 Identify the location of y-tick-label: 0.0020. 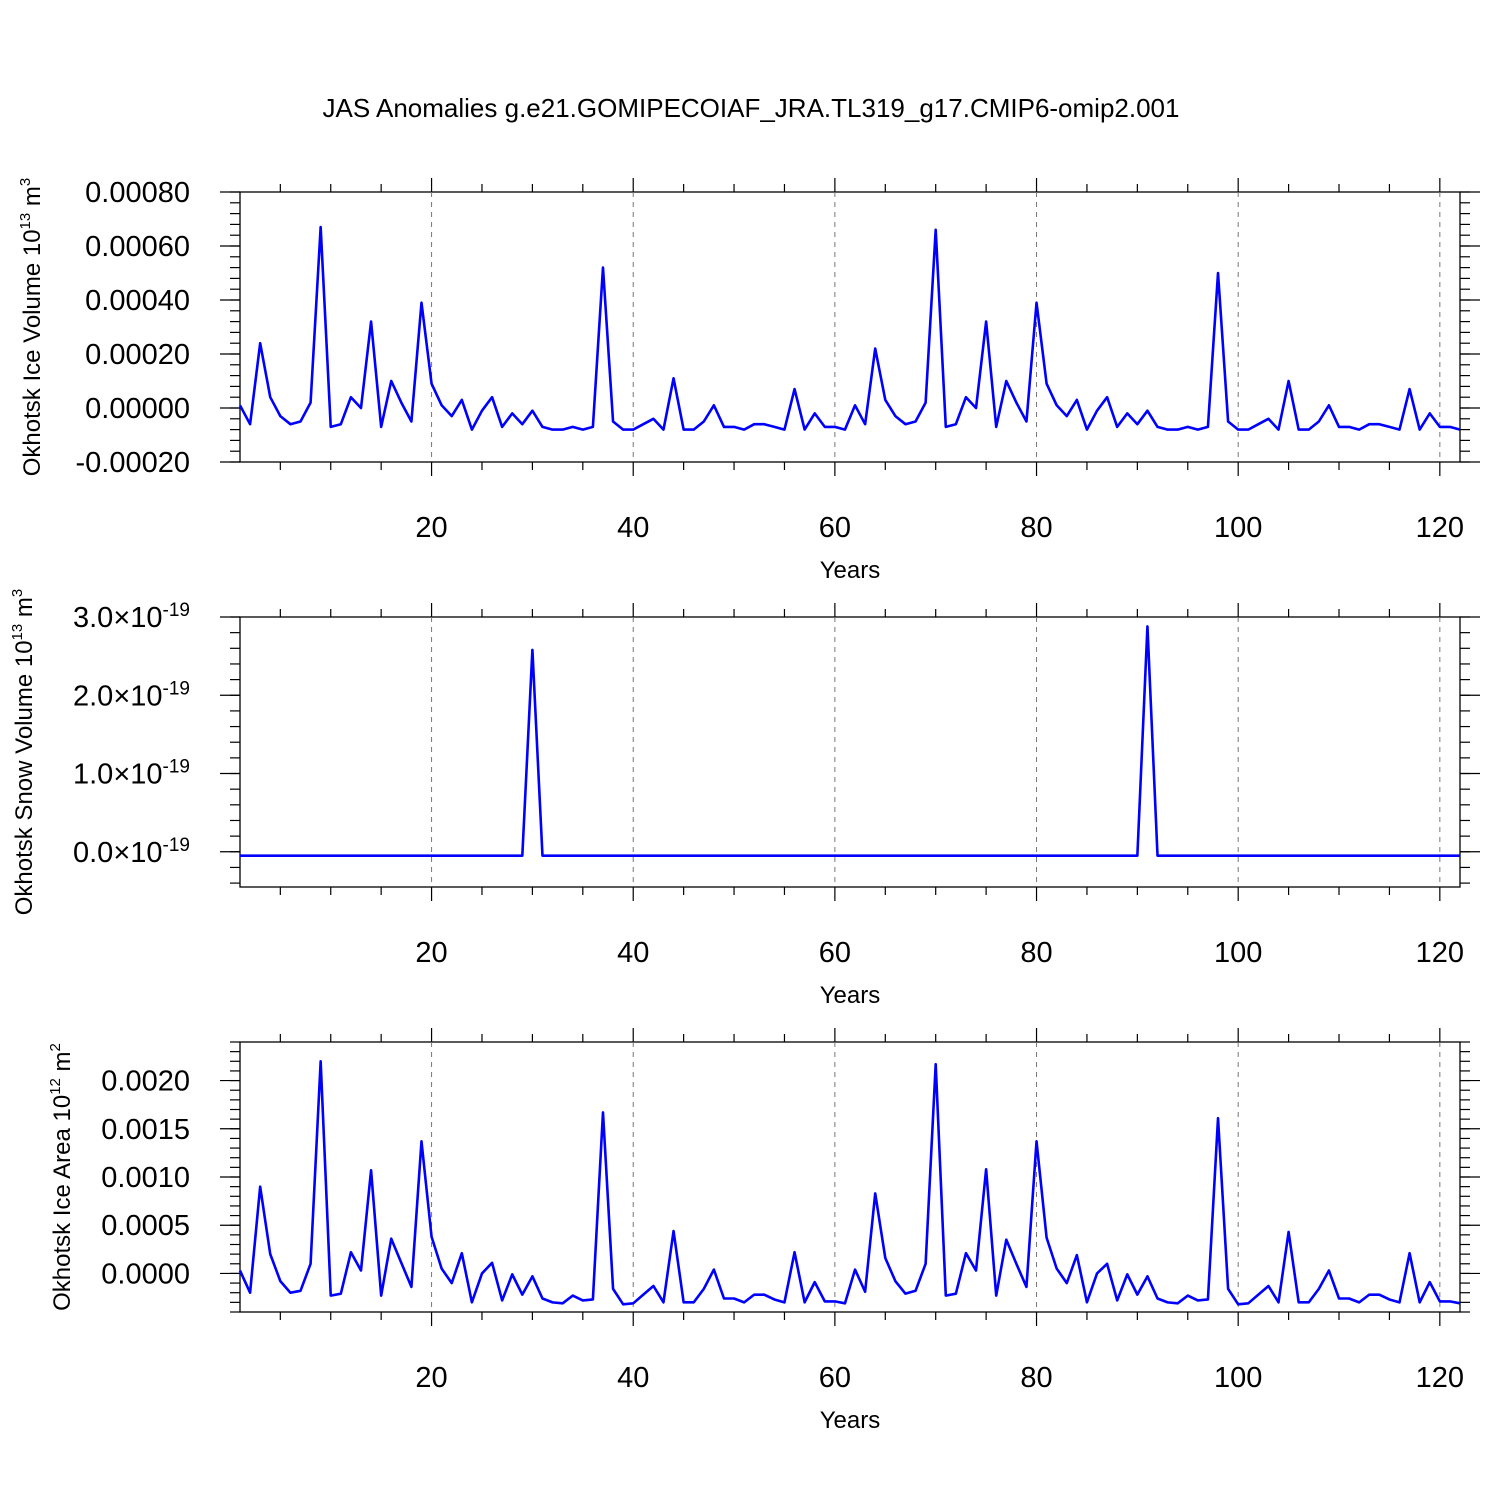
(145, 1082).